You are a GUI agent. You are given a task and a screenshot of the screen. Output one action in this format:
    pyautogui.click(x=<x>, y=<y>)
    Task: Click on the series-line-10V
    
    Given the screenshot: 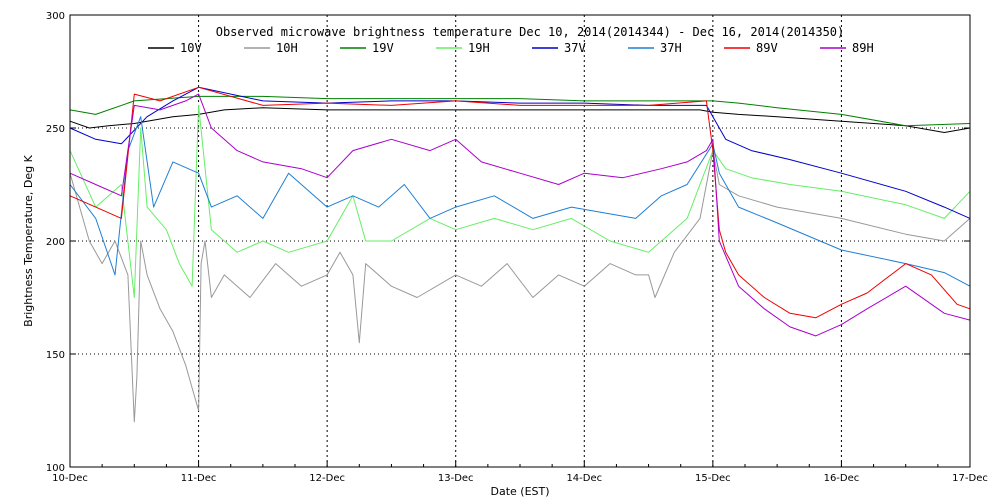 What is the action you would take?
    pyautogui.click(x=520, y=120)
    